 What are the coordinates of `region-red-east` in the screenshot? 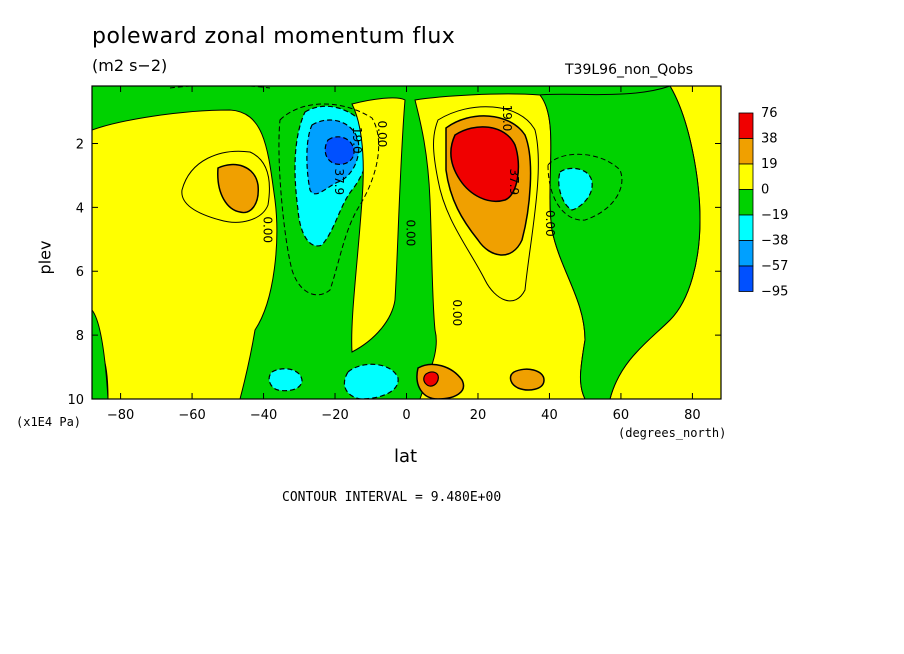 It's located at (485, 164).